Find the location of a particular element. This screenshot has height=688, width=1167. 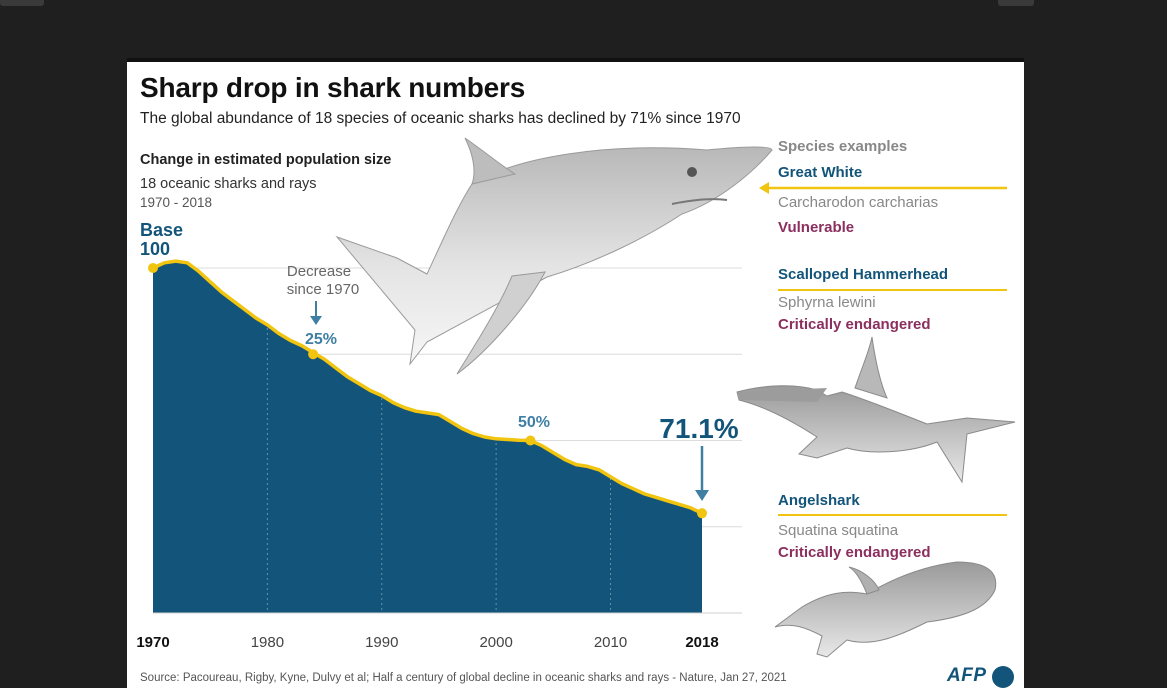

species-status-angelshark: Critically endangered is located at coordinates (854, 552).